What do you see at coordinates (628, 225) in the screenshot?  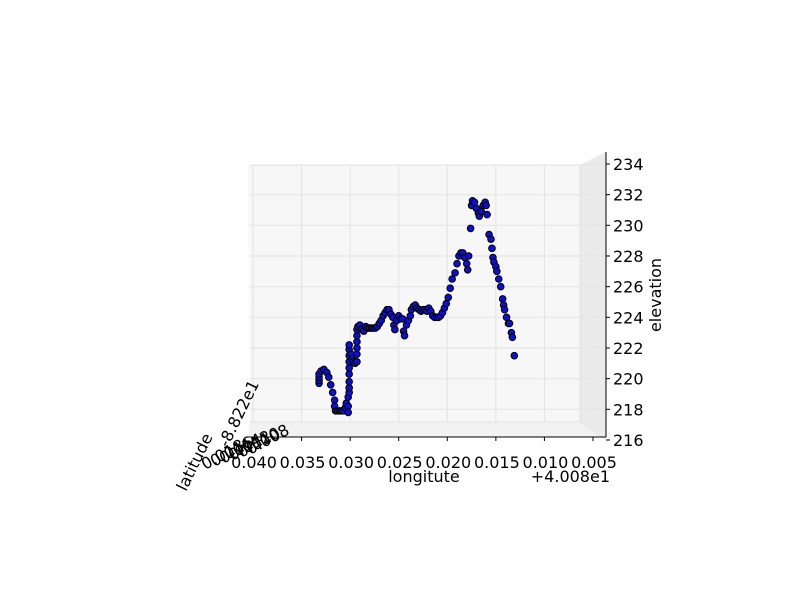 I see `z-tick-label: 230` at bounding box center [628, 225].